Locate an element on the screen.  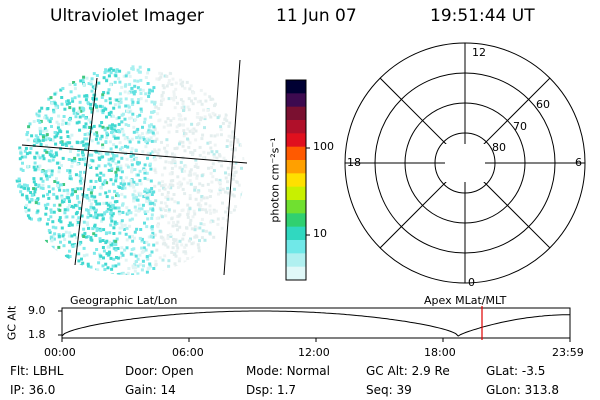
timeline-x-tick-0000: 00:00 is located at coordinates (60, 352).